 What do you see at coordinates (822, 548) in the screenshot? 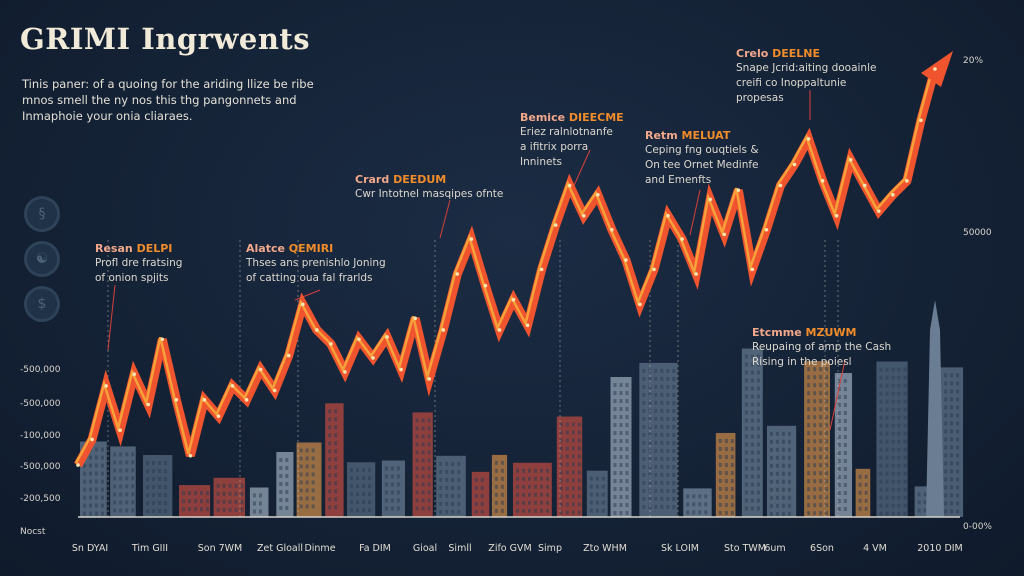
I see `x-tick-label: 6Son` at bounding box center [822, 548].